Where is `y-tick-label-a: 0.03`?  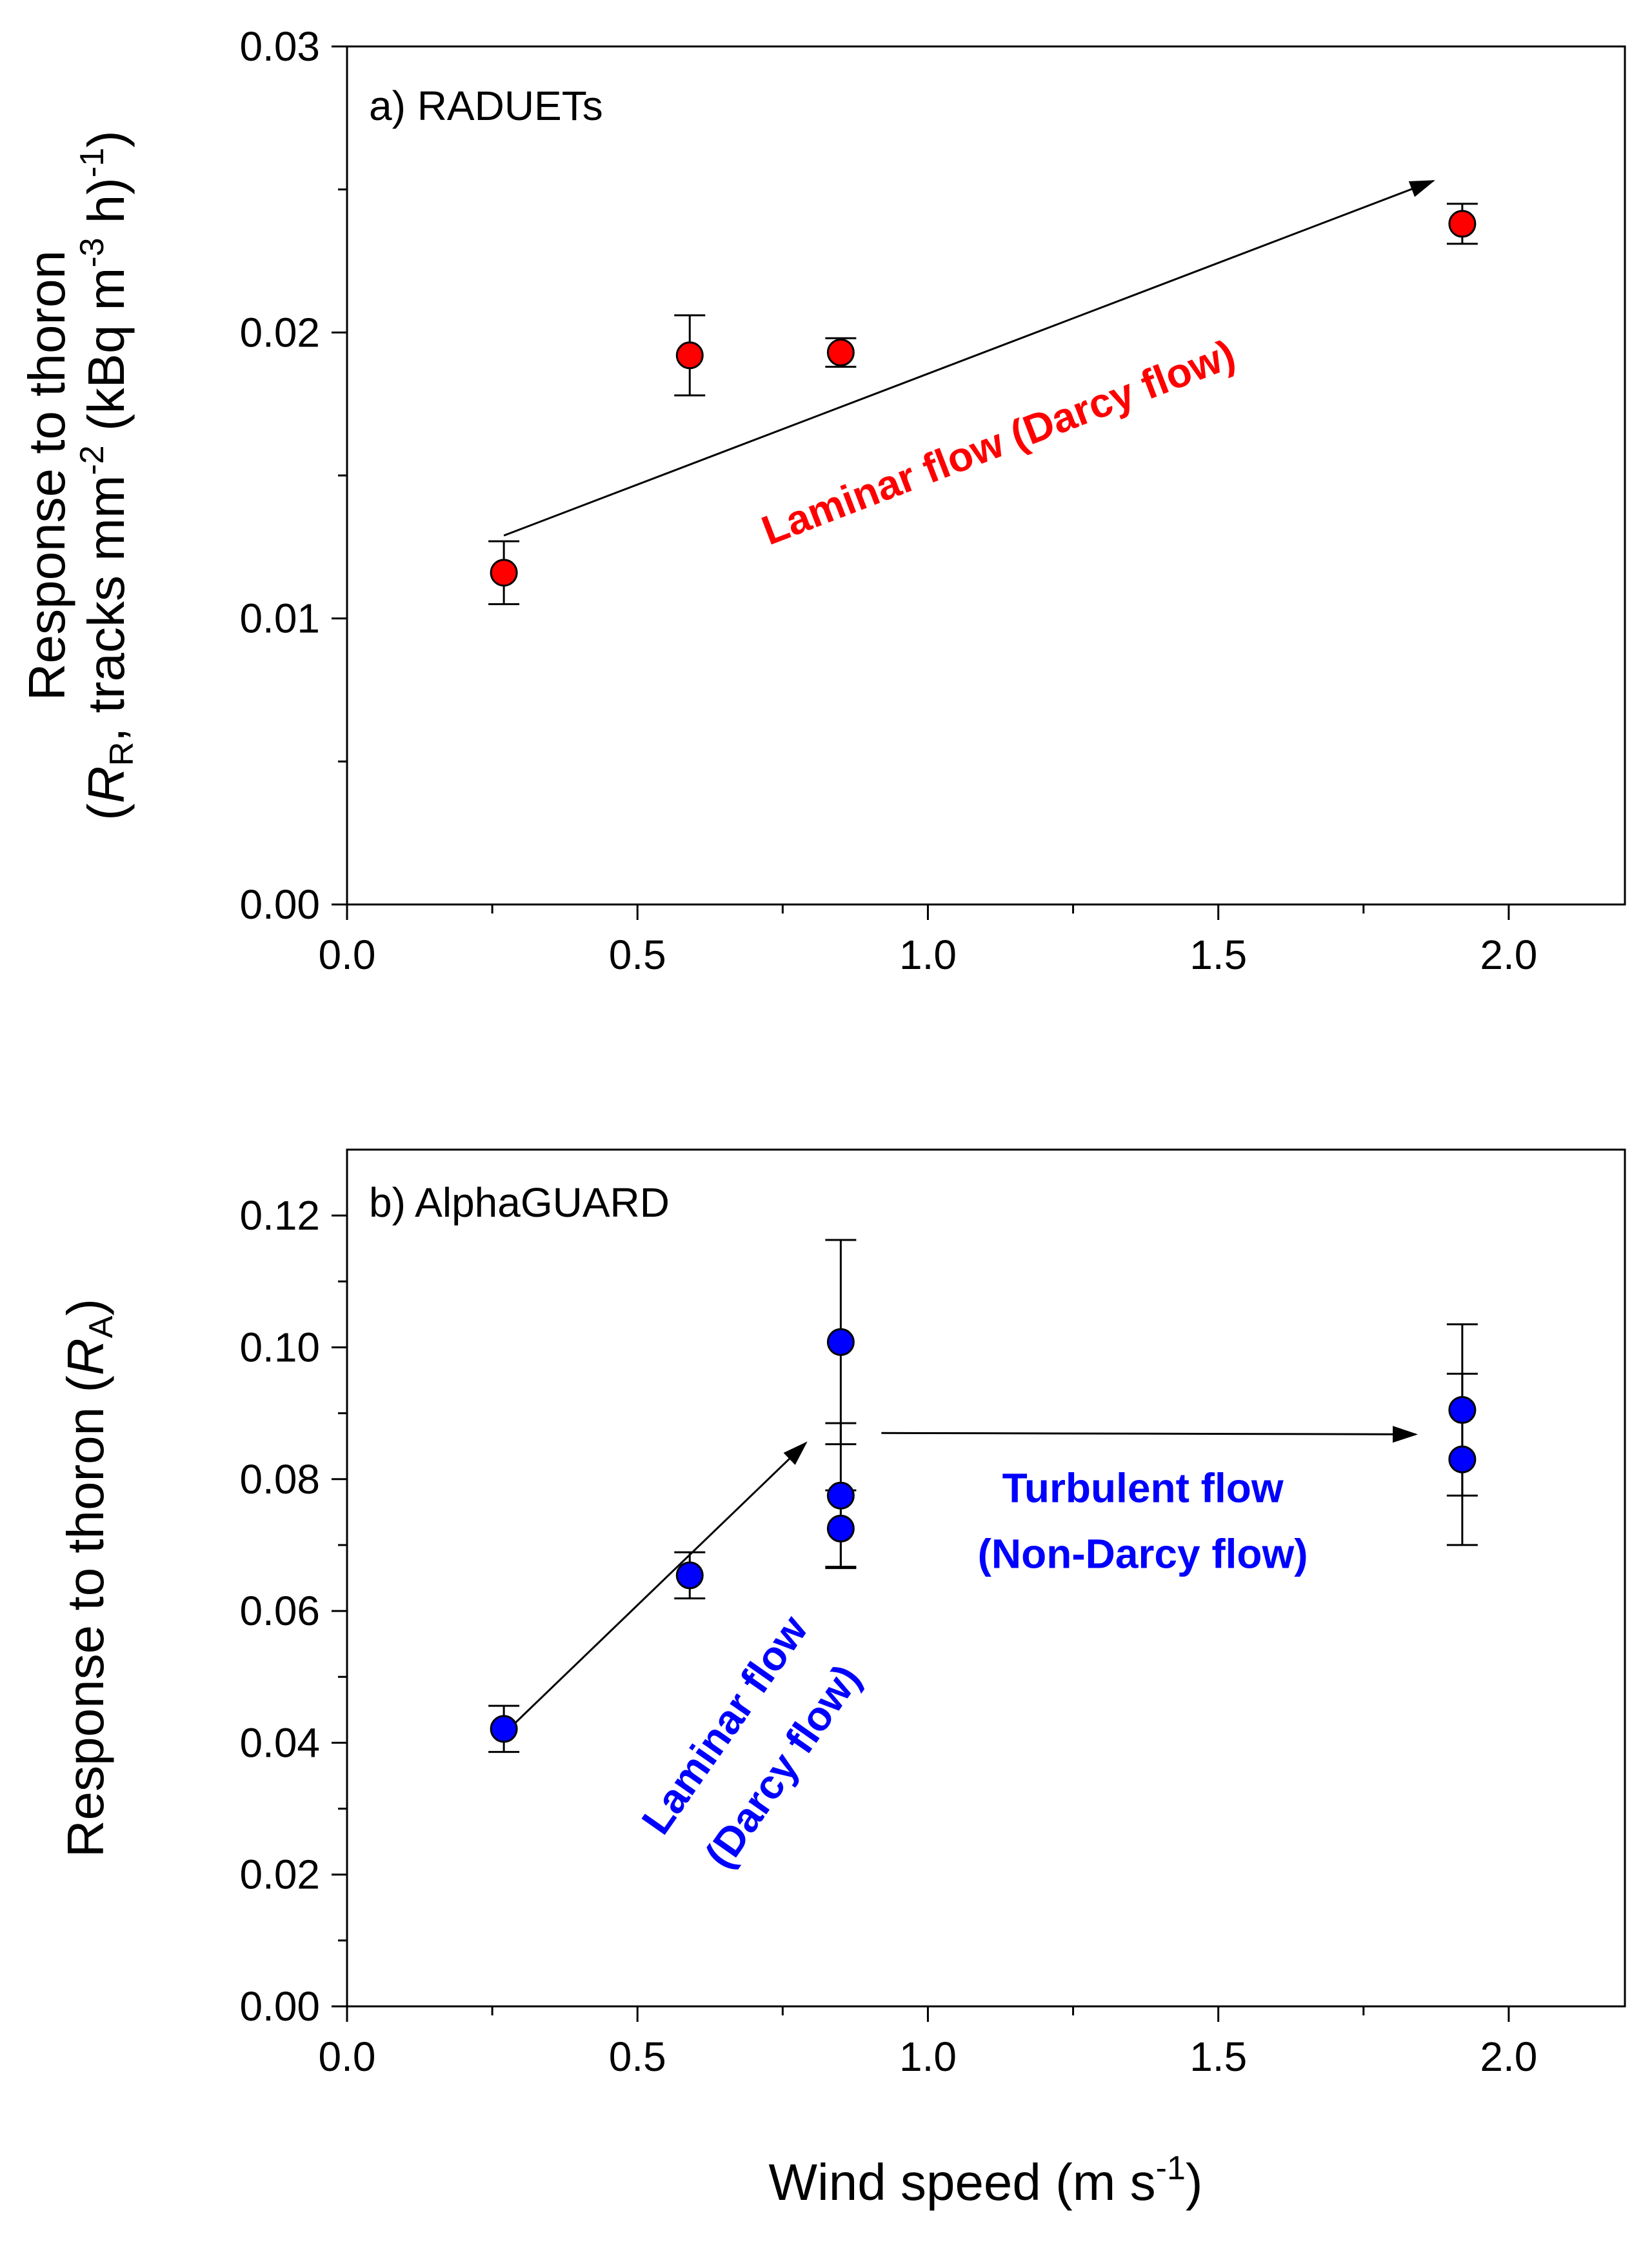 y-tick-label-a: 0.03 is located at coordinates (279, 46).